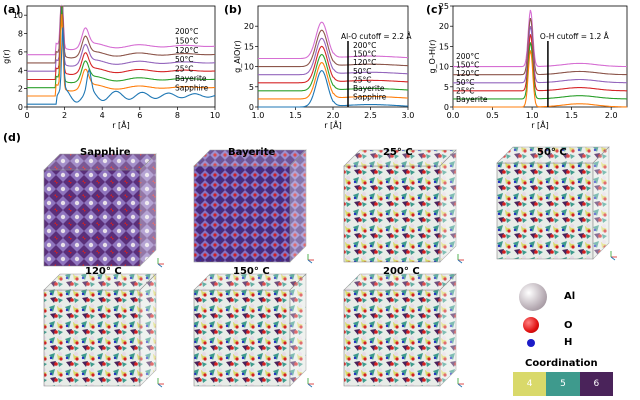  I want to click on panel-d-label: (d), so click(12, 137).